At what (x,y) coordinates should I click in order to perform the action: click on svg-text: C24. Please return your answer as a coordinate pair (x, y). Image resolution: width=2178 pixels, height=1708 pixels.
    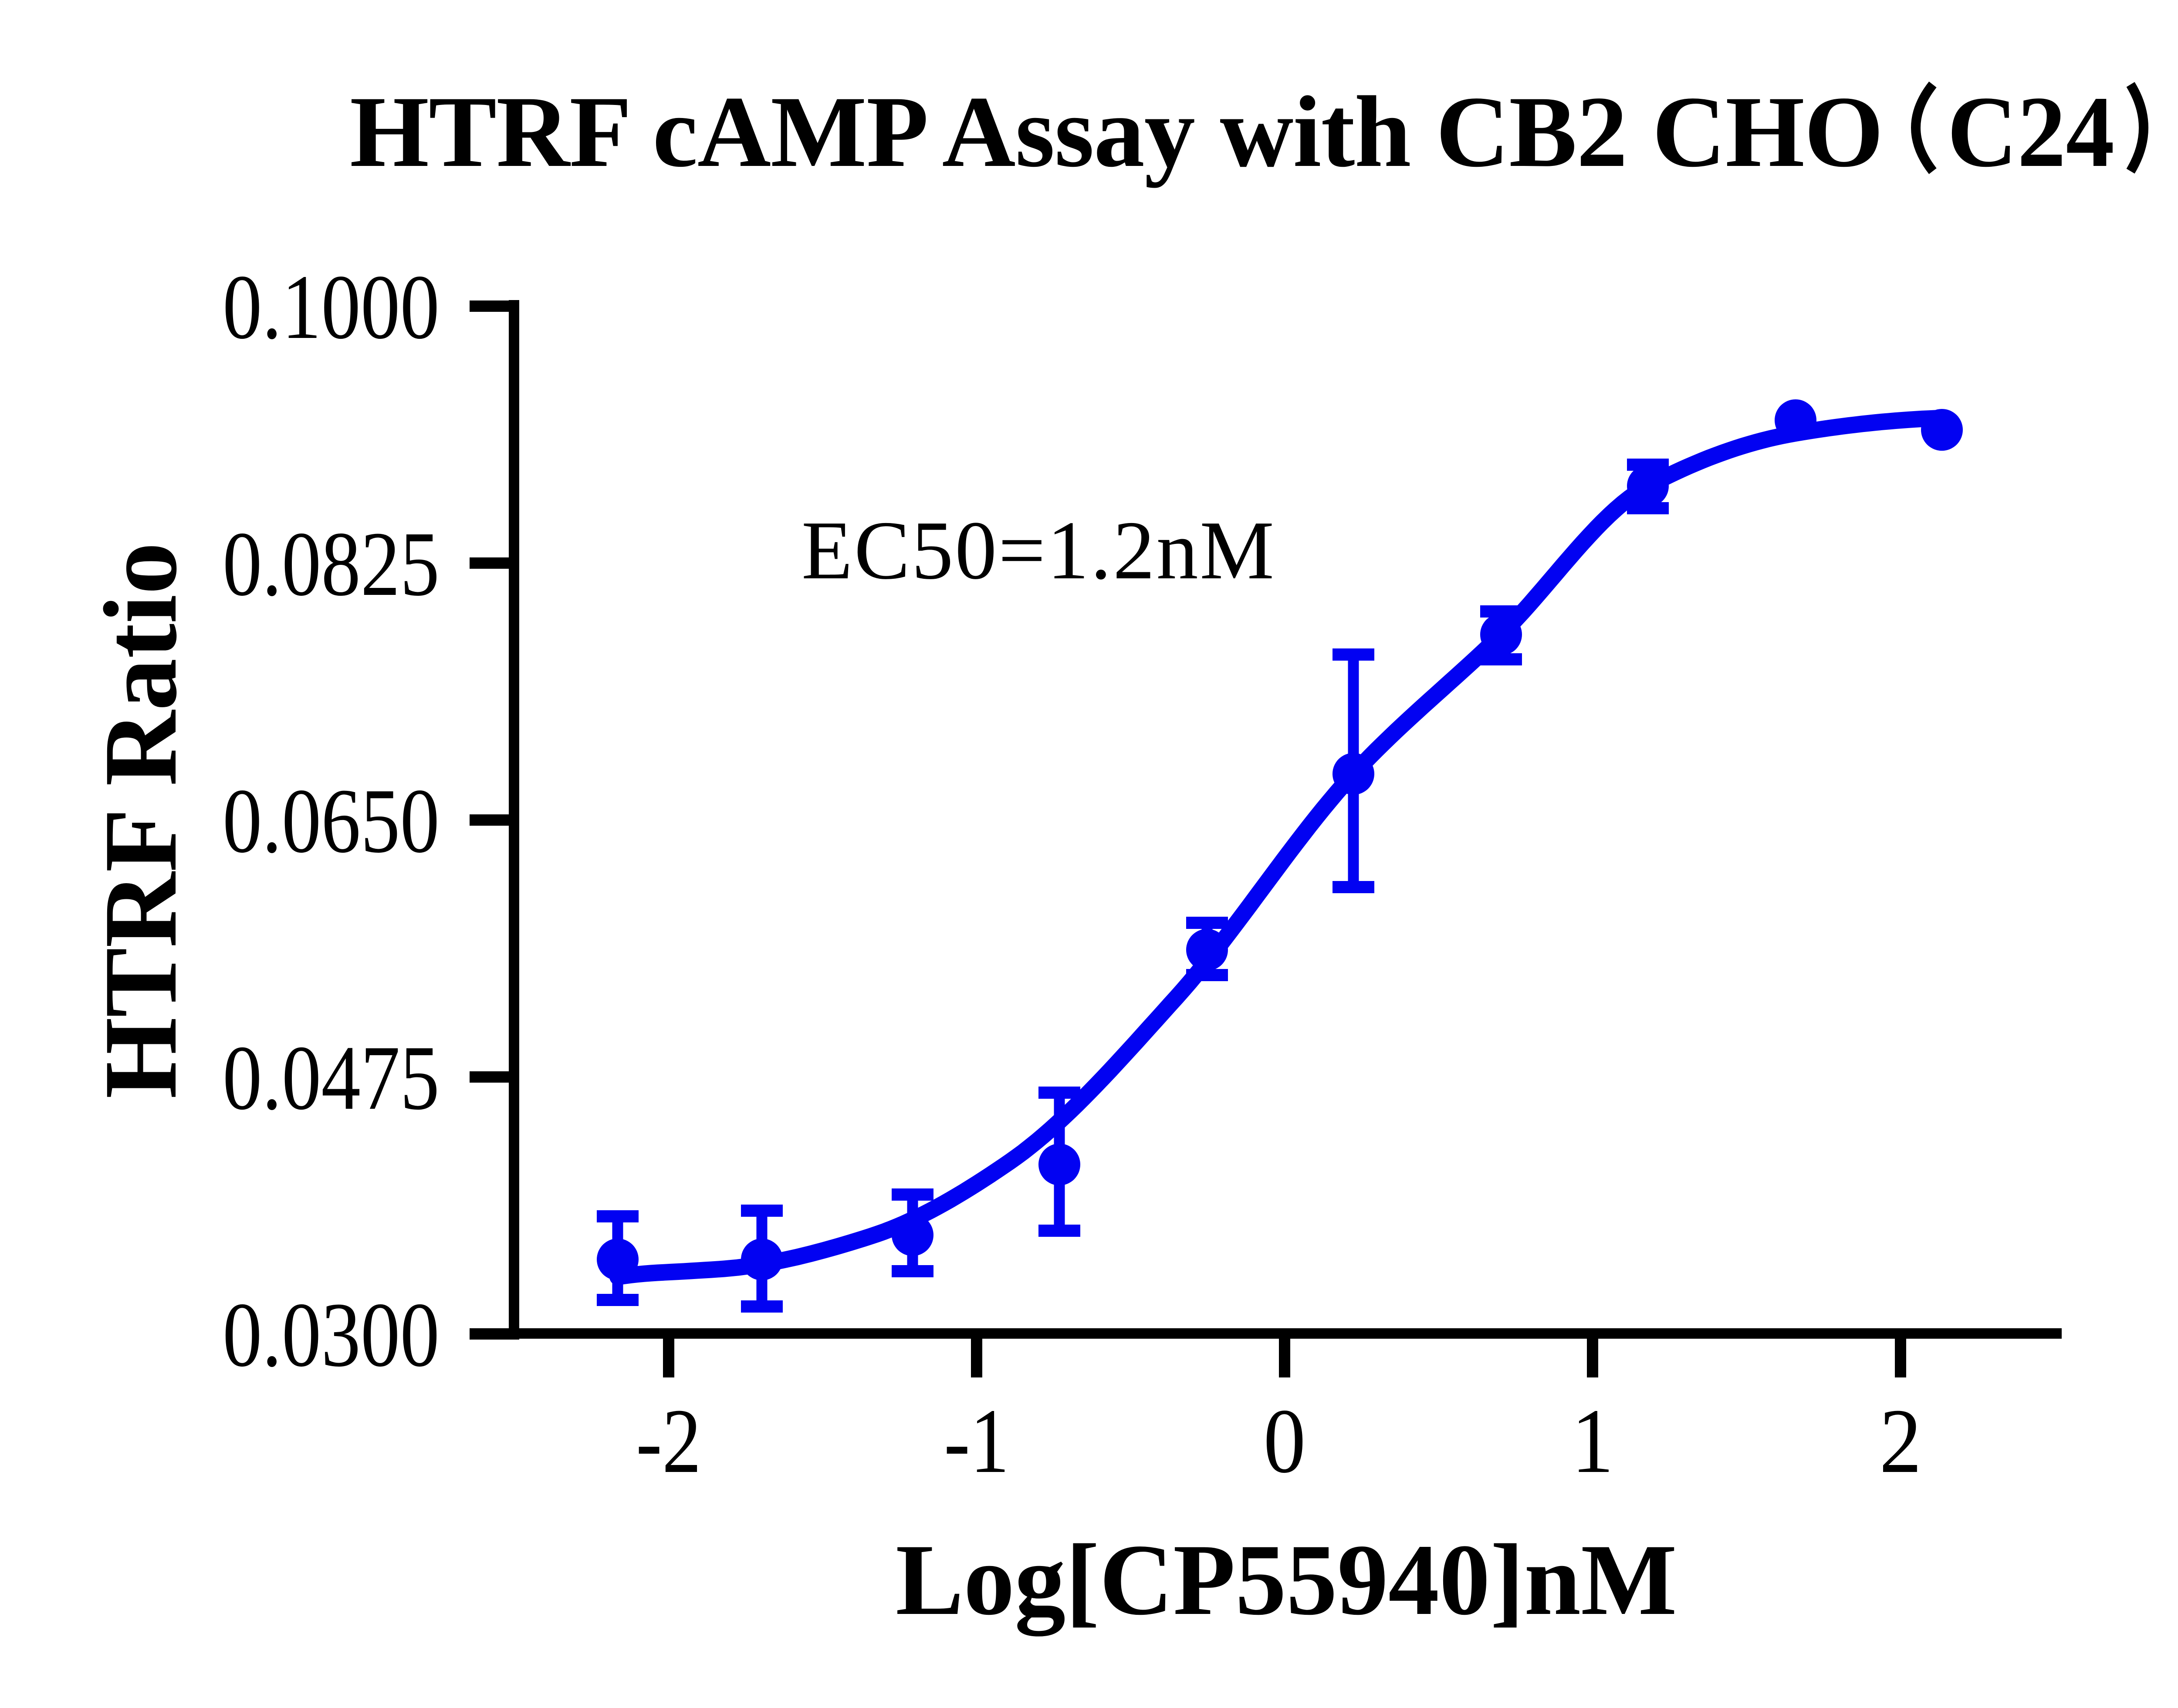
    Looking at the image, I should click on (2030, 131).